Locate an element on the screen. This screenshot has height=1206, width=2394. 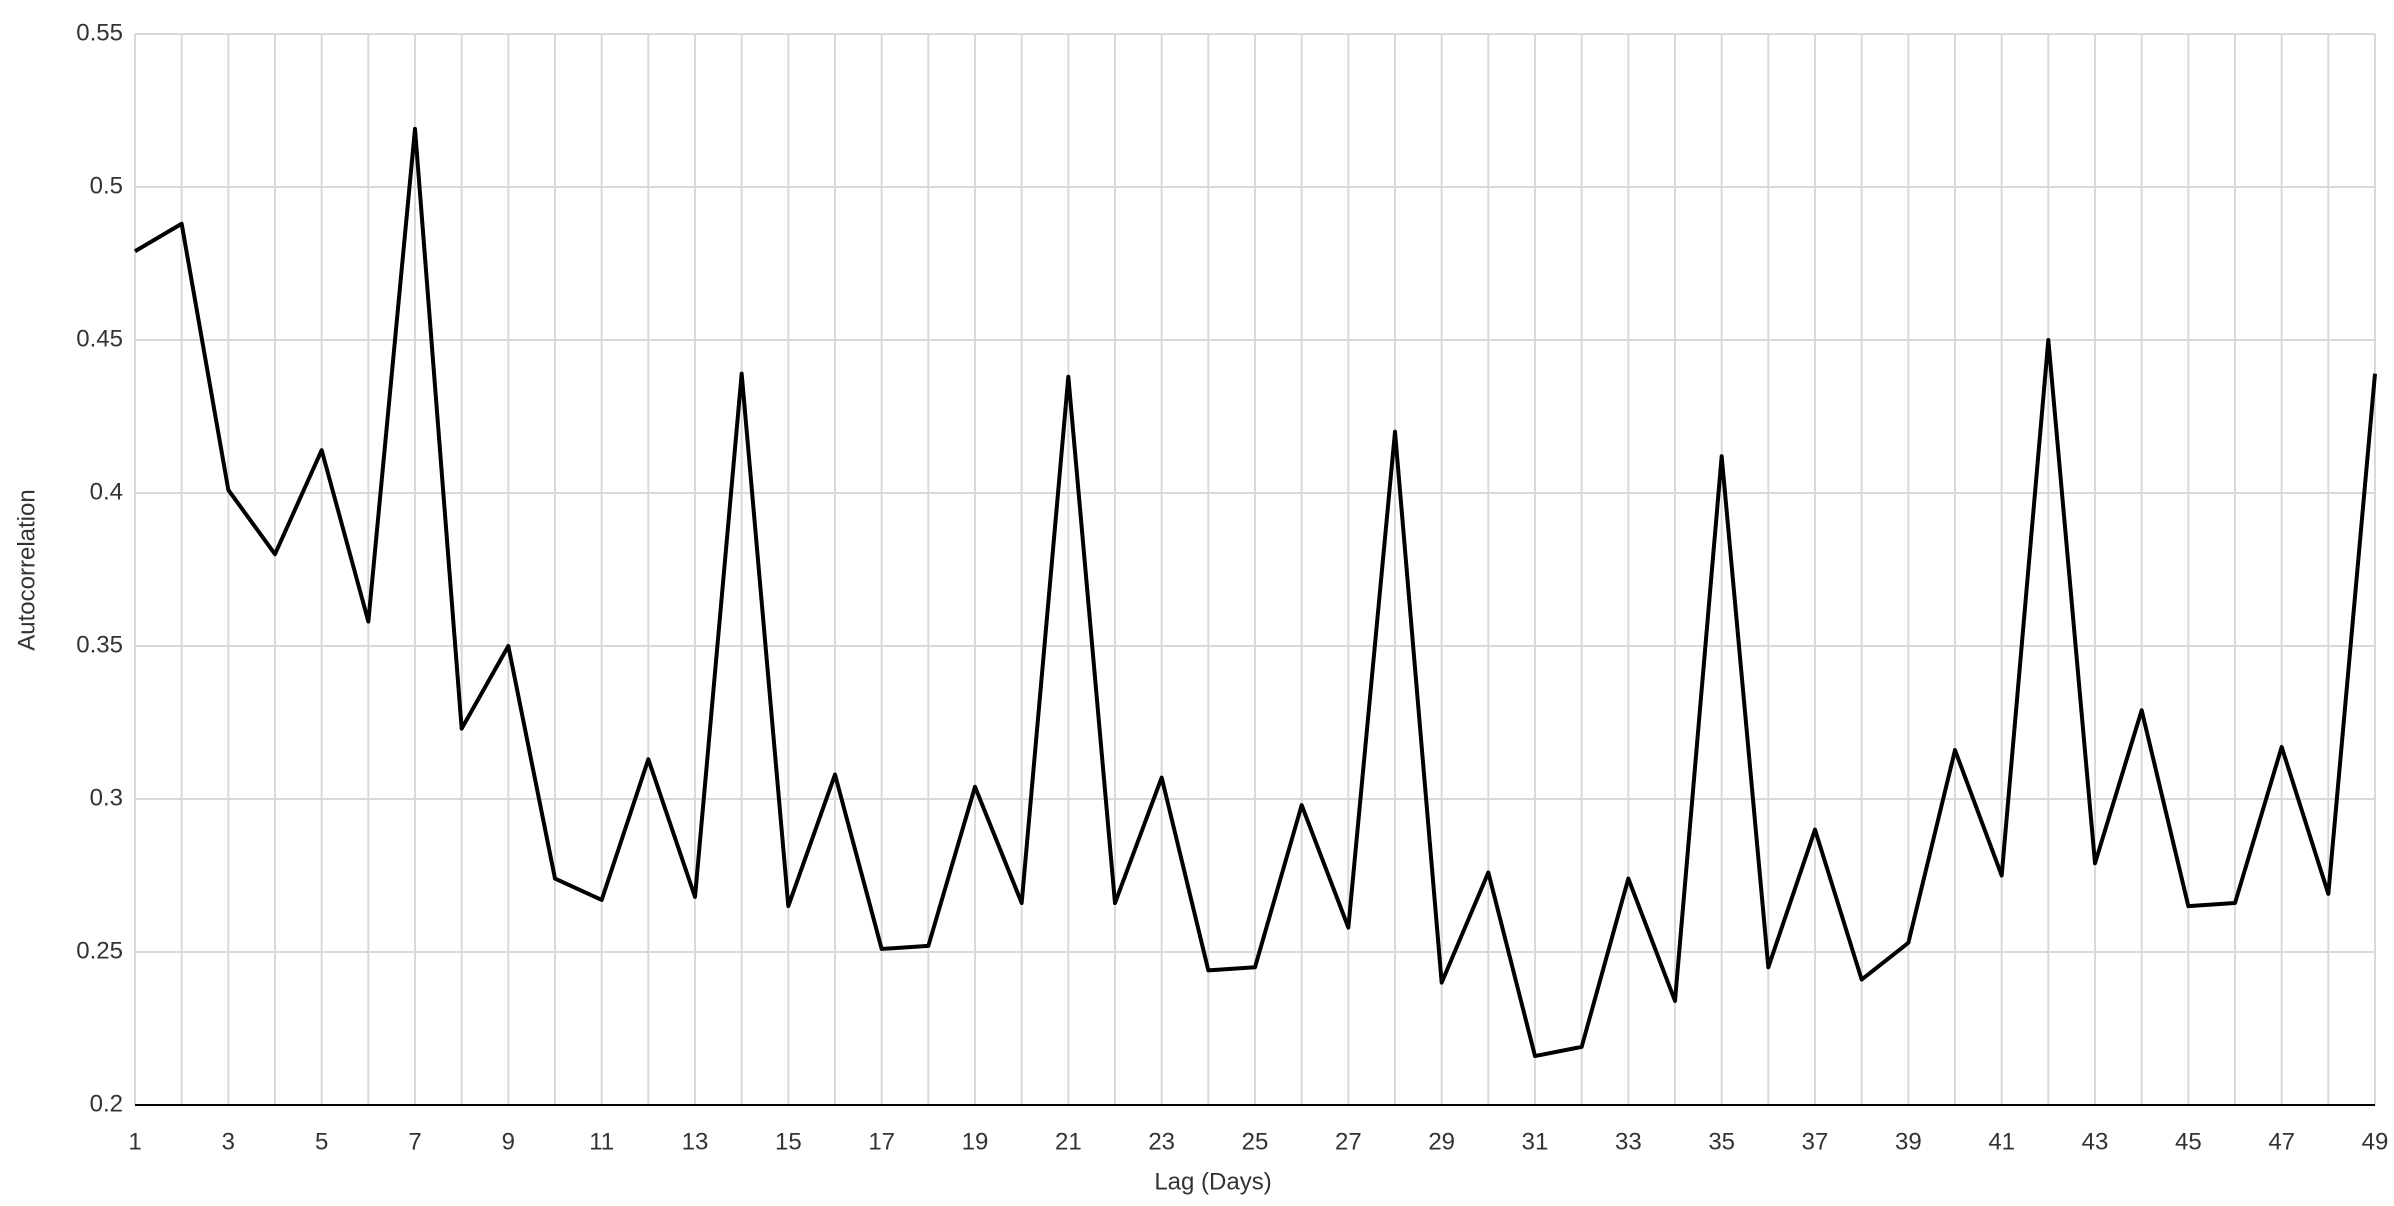
y-tick-label: 0.4 is located at coordinates (106, 491).